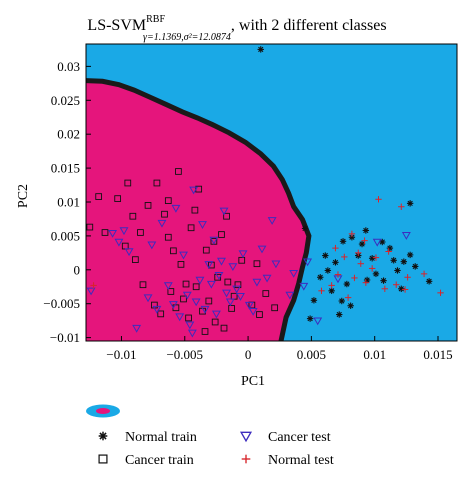 Image resolution: width=474 pixels, height=485 pixels. I want to click on x-tick-label: −0.01, so click(121, 354).